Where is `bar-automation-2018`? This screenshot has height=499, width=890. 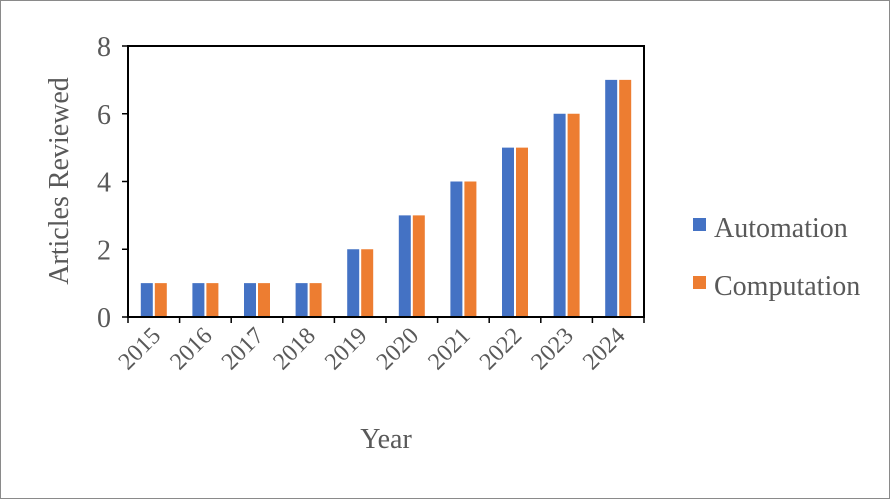 bar-automation-2018 is located at coordinates (301, 300).